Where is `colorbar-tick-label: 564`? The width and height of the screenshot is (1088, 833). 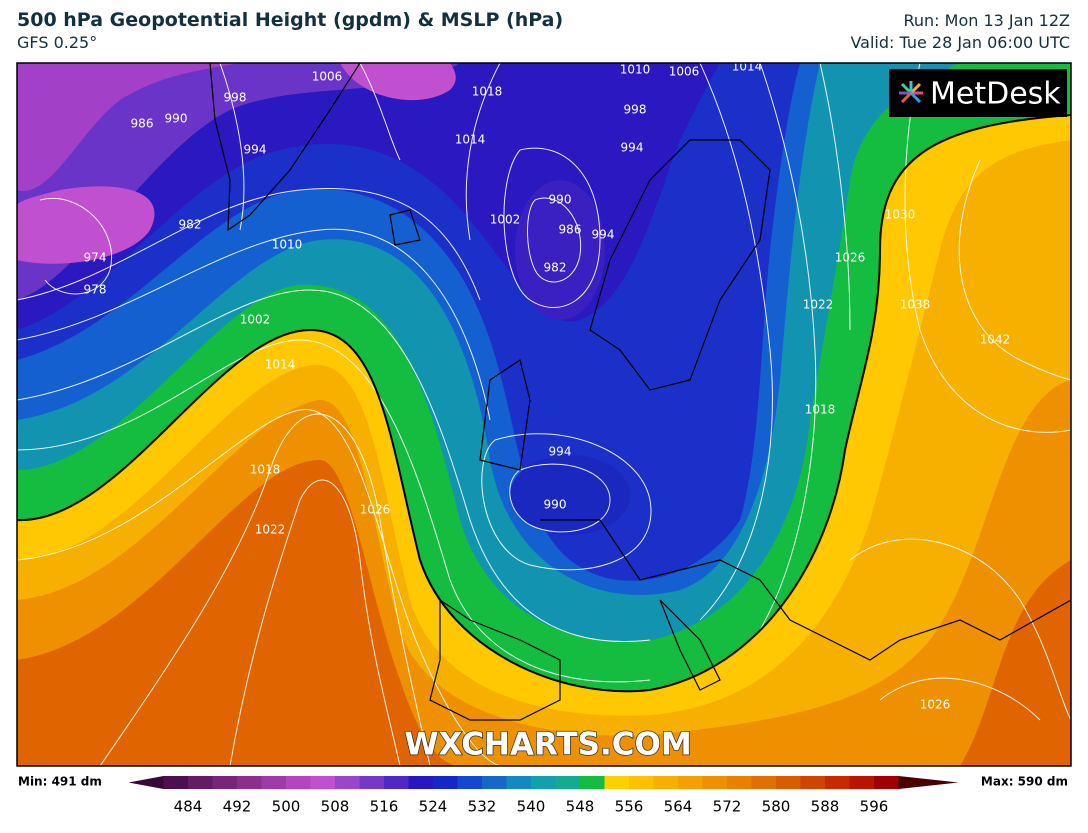
colorbar-tick-label: 564 is located at coordinates (678, 807).